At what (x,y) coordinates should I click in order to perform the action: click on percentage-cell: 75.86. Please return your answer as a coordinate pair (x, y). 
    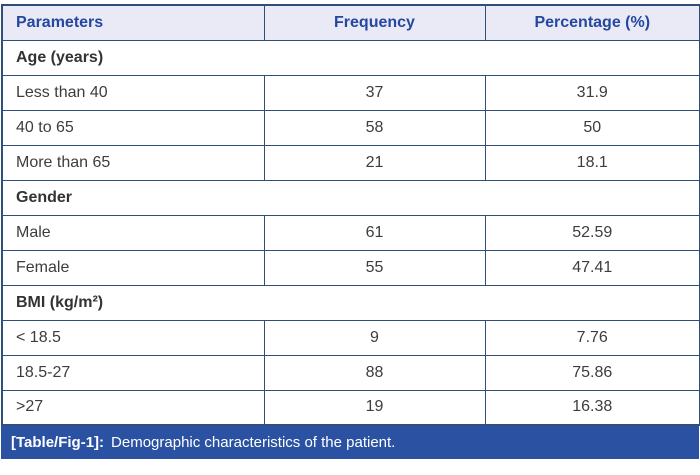
    Looking at the image, I should click on (592, 372).